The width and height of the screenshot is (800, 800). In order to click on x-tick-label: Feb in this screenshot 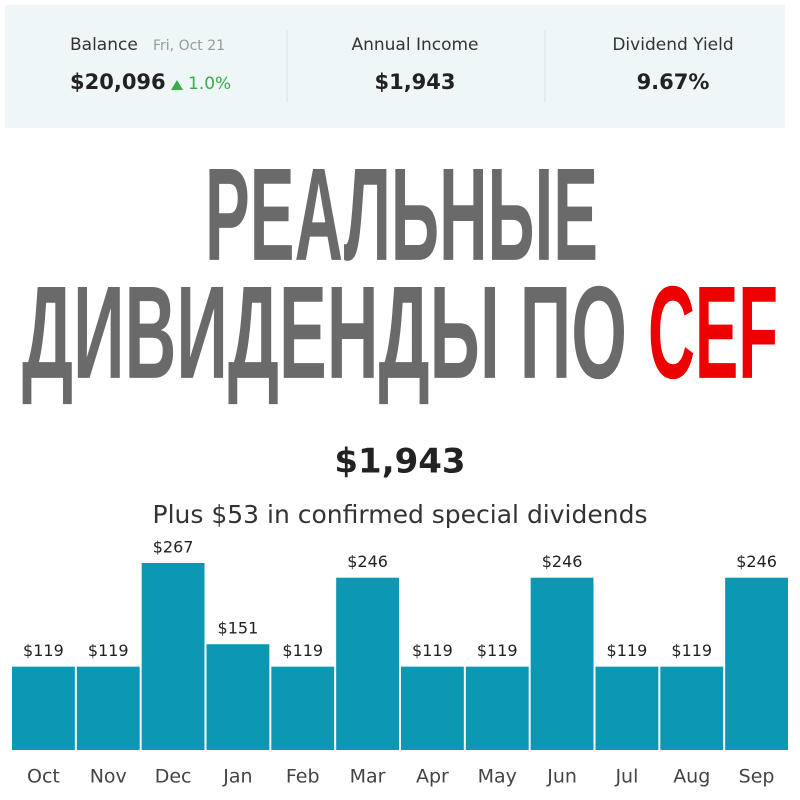, I will do `click(303, 777)`.